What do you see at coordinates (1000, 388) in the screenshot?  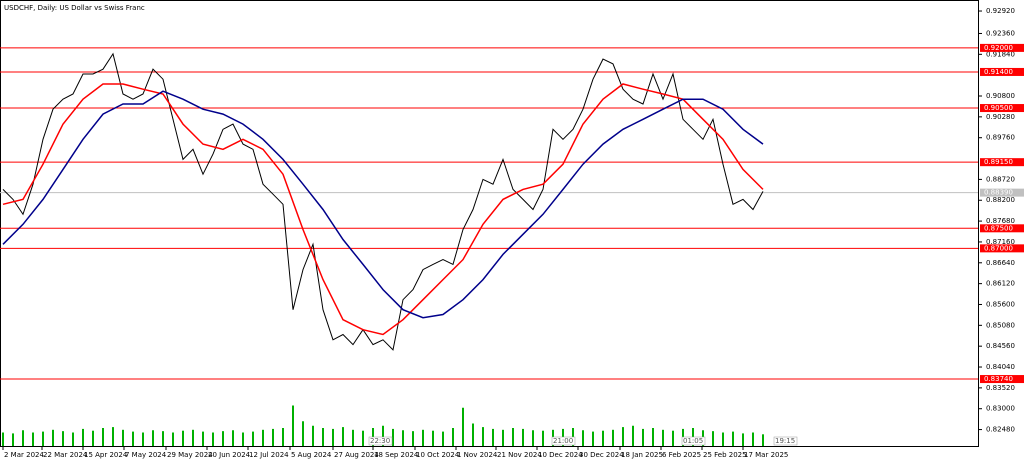 I see `y-tick-label: 0.83520` at bounding box center [1000, 388].